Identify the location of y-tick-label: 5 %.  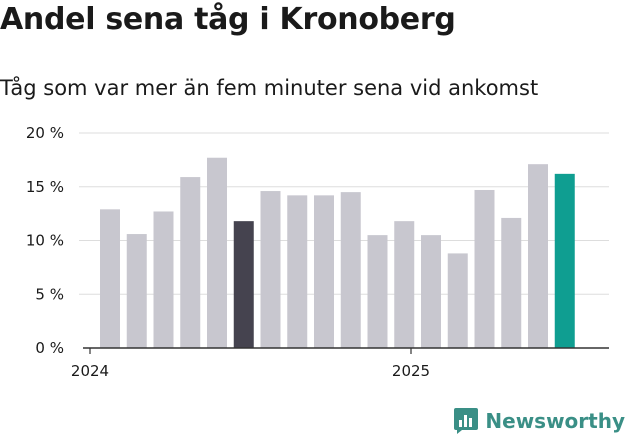
(49, 294).